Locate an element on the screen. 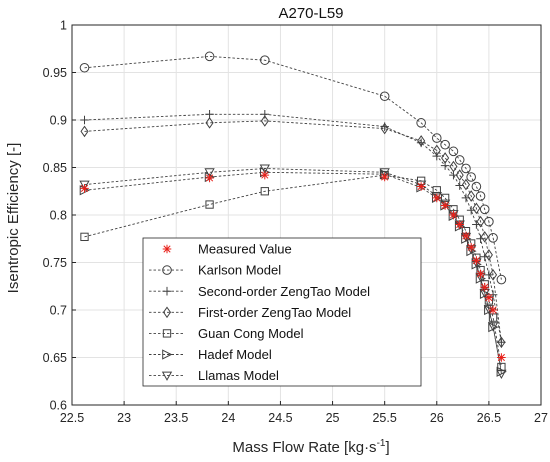 This screenshot has width=550, height=462. legend-item: Hadef Model is located at coordinates (210, 354).